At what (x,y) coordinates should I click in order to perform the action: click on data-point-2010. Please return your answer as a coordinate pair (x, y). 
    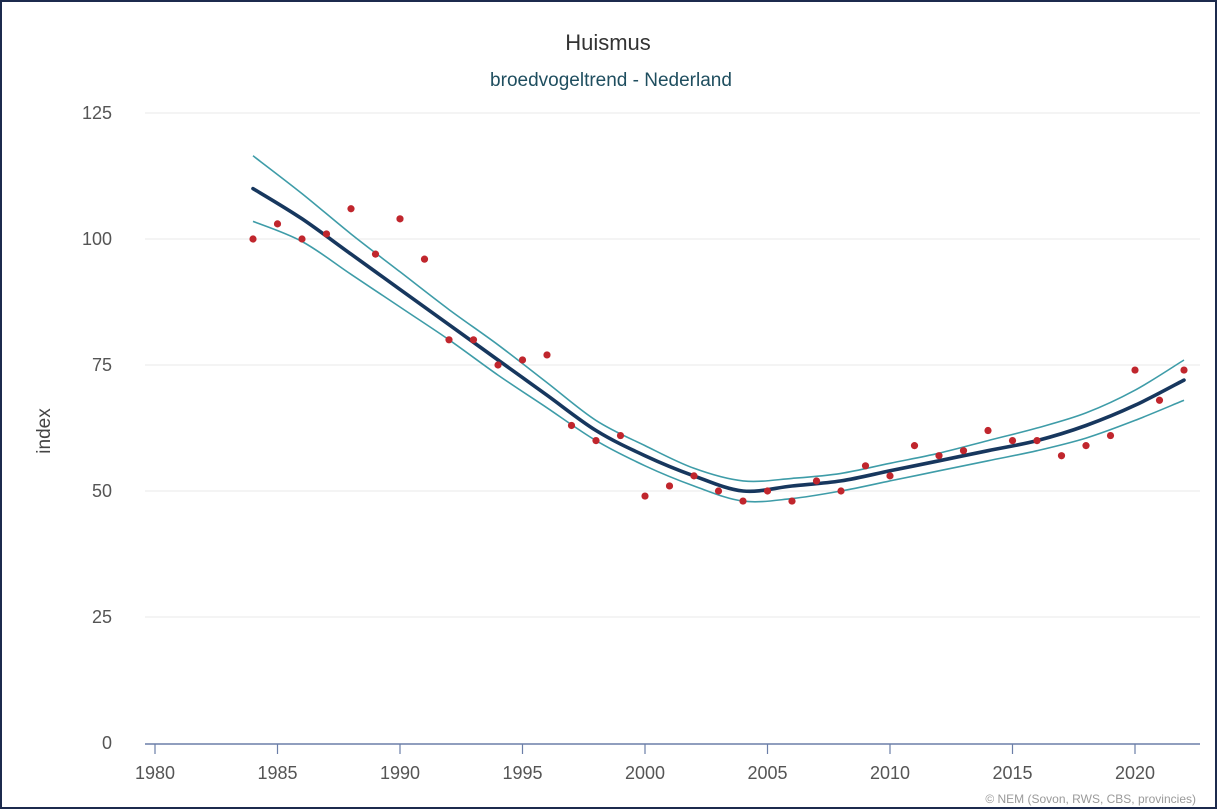
    Looking at the image, I should click on (890, 476).